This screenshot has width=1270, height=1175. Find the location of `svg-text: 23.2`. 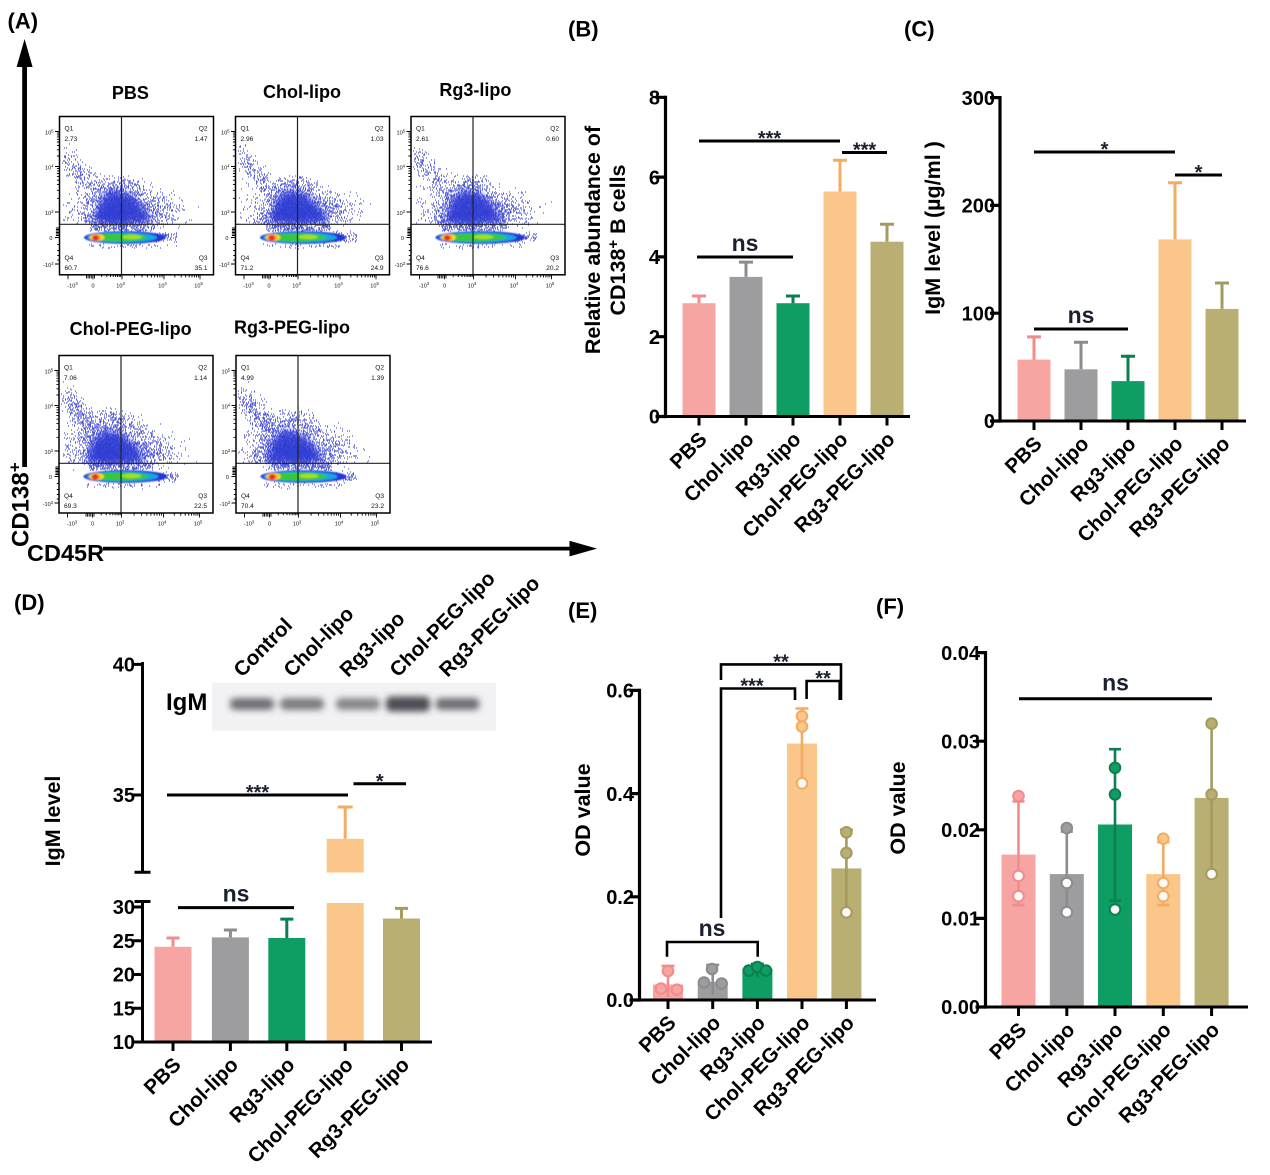

svg-text: 23.2 is located at coordinates (377, 506).